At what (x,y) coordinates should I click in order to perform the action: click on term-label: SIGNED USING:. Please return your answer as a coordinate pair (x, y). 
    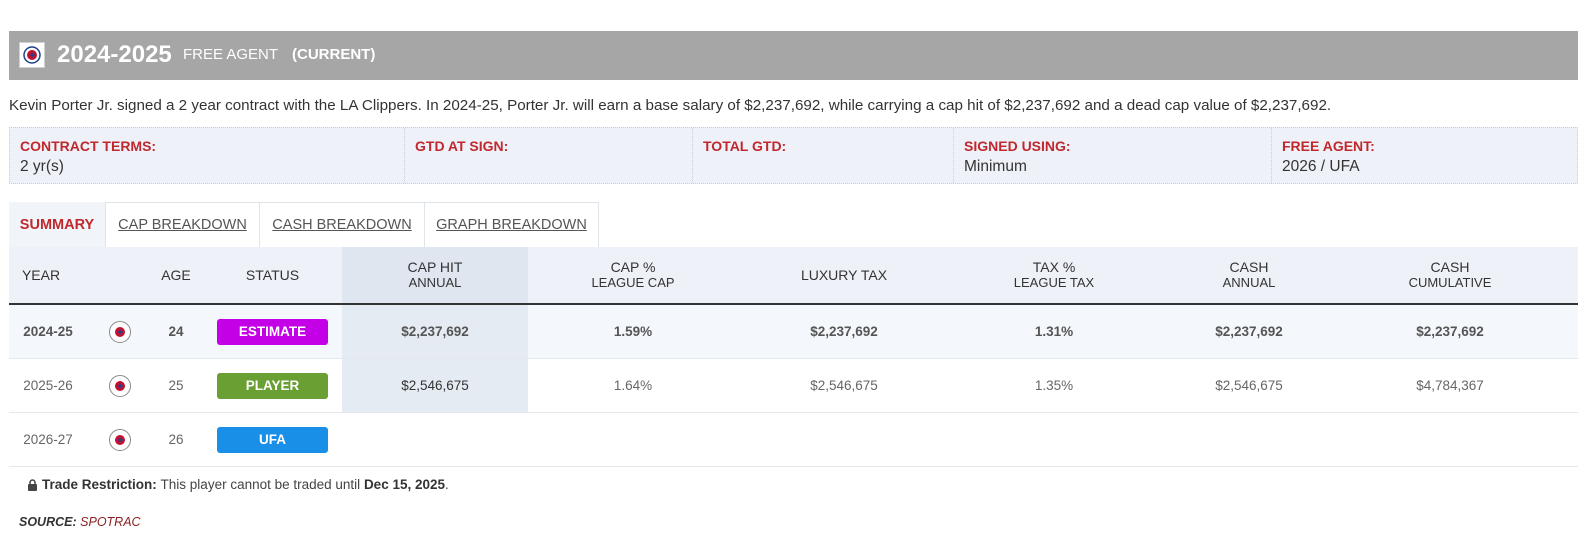
    Looking at the image, I should click on (1017, 146).